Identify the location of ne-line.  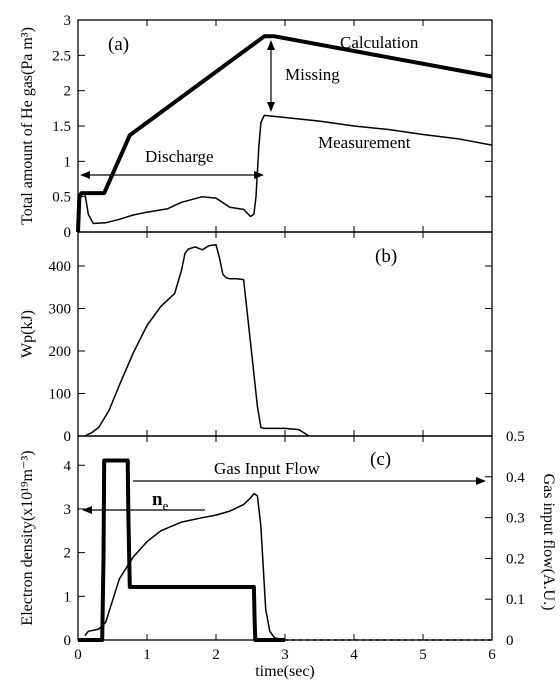
(185, 566).